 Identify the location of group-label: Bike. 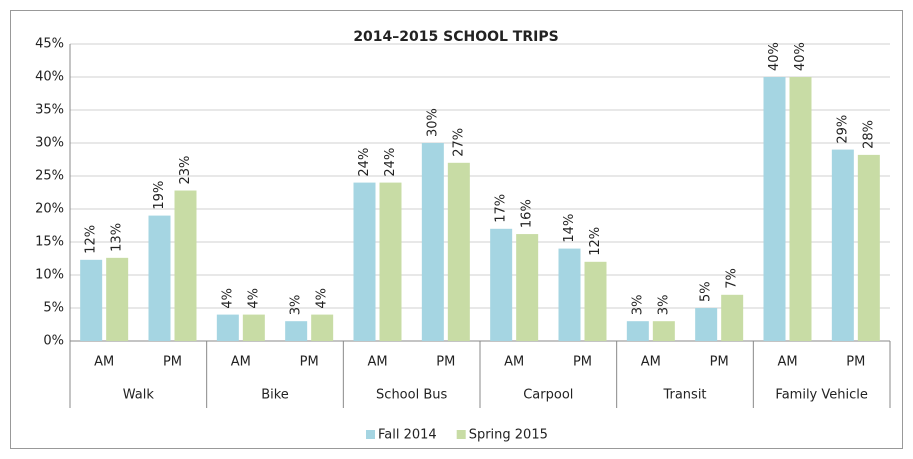
(275, 395).